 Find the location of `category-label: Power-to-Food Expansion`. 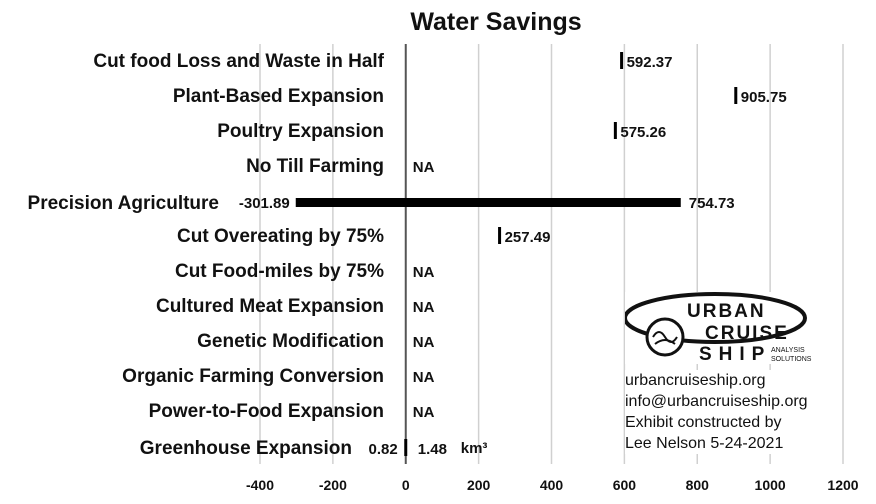

category-label: Power-to-Food Expansion is located at coordinates (266, 411).